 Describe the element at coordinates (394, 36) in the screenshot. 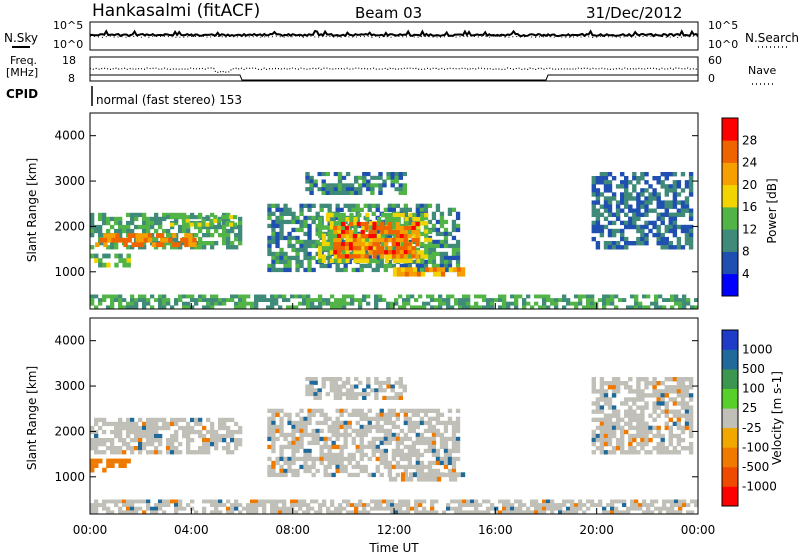

I see `noise-panel-frame` at that location.